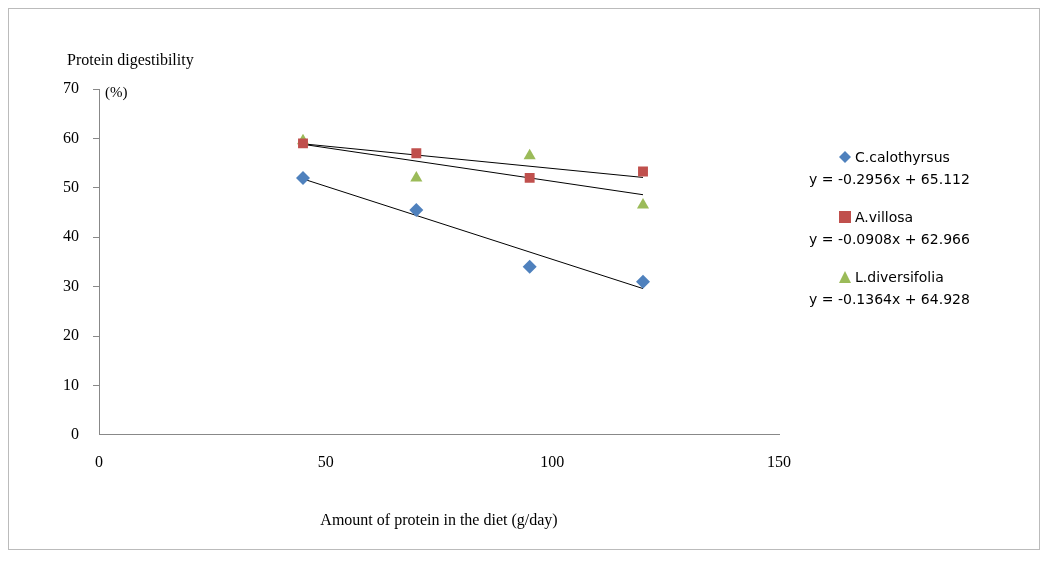 The image size is (1051, 561). I want to click on y-tick-label: 40, so click(71, 236).